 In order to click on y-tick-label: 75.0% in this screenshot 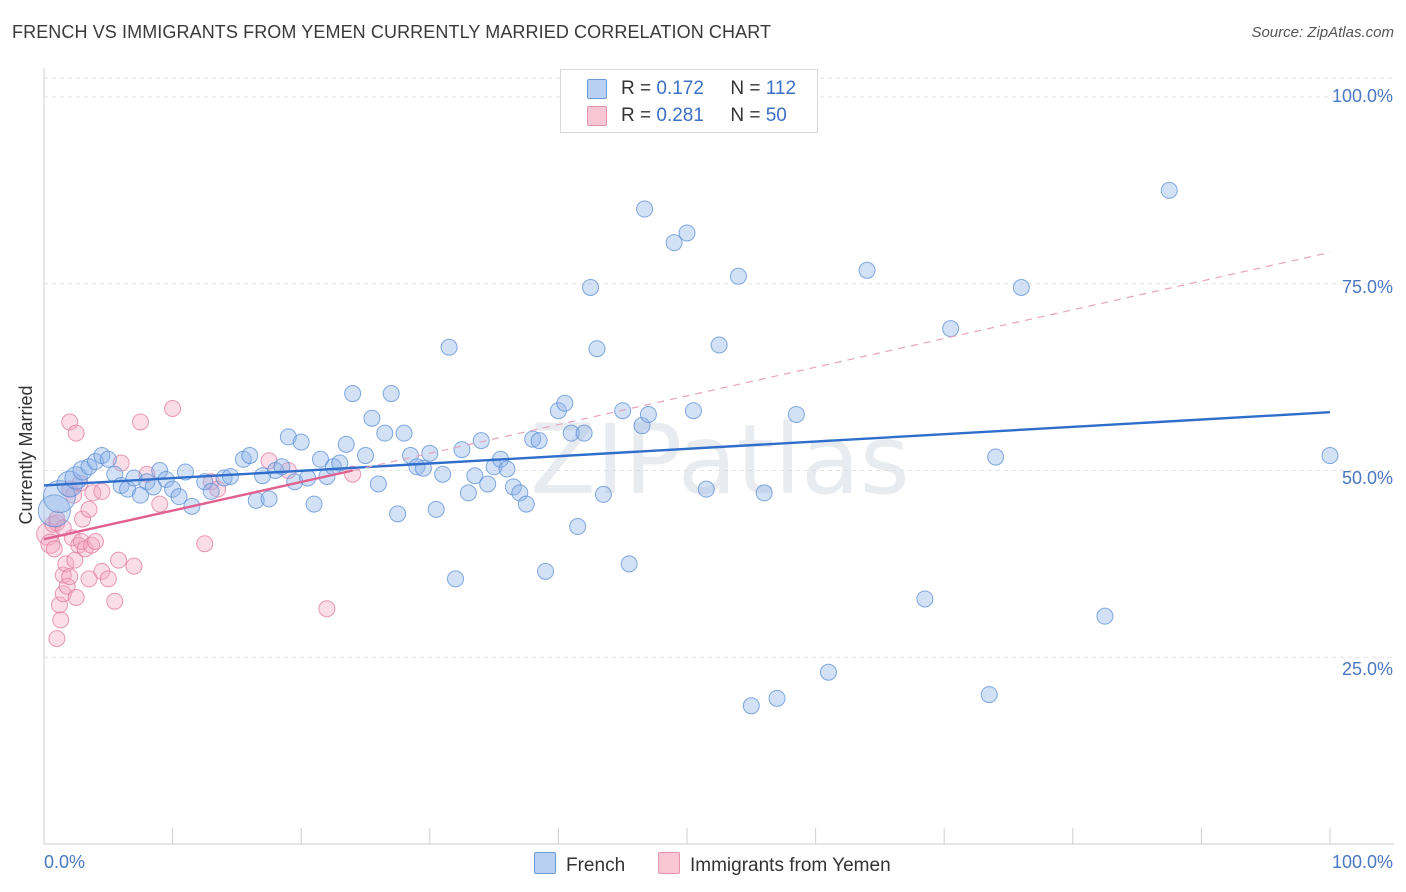, I will do `click(1367, 287)`.